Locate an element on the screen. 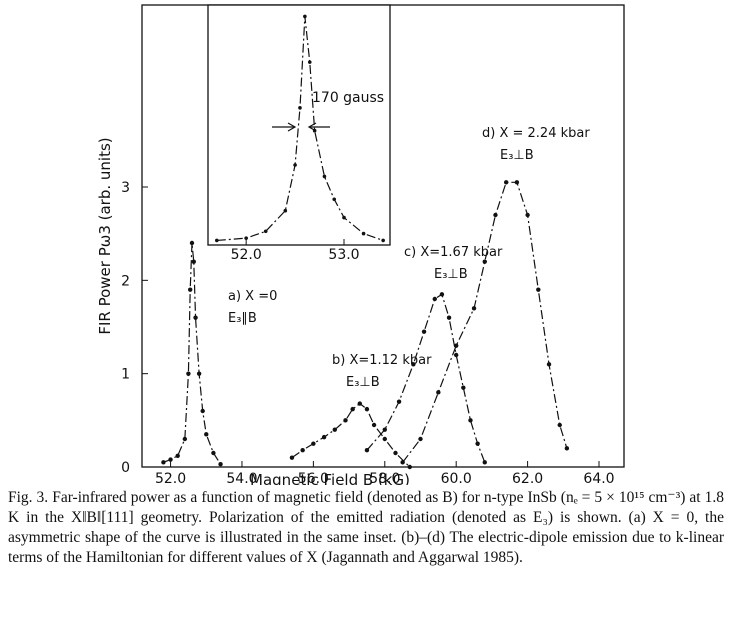 This screenshot has height=630, width=733. y-tick-label: 0 is located at coordinates (125, 468).